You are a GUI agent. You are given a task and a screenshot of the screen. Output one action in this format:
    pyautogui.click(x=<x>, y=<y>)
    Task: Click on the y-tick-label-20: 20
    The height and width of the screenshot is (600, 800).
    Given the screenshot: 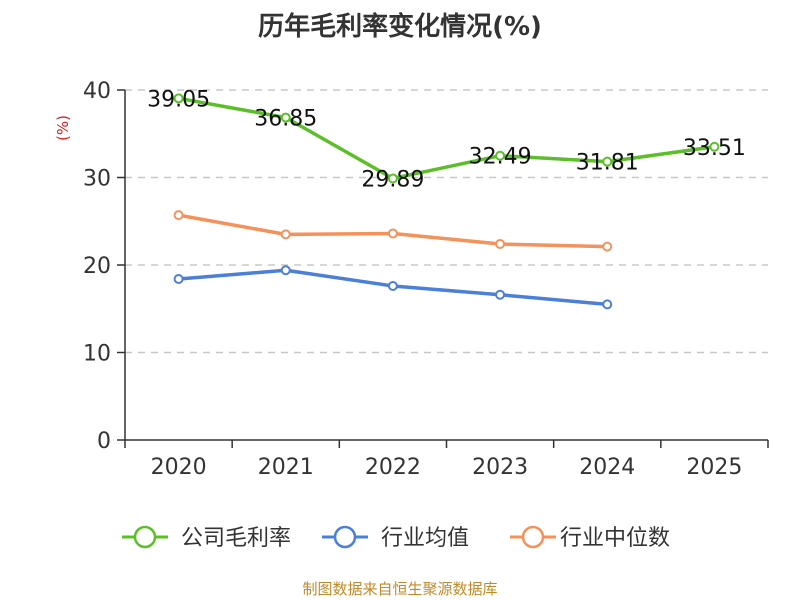 What is the action you would take?
    pyautogui.click(x=97, y=266)
    